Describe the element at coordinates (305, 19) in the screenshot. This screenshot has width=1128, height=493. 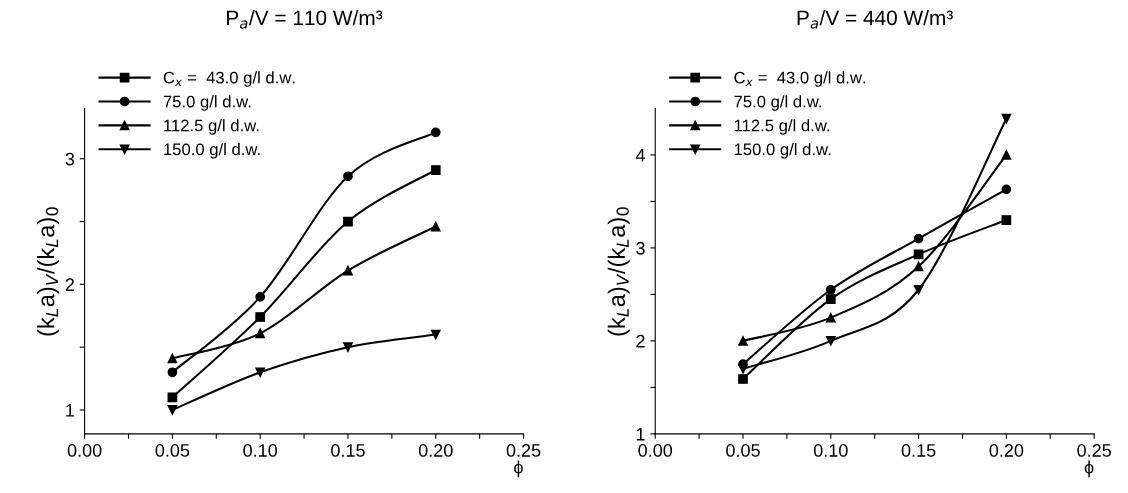
I see `chart-title: P$_{a}$/V = 110 W/m³` at that location.